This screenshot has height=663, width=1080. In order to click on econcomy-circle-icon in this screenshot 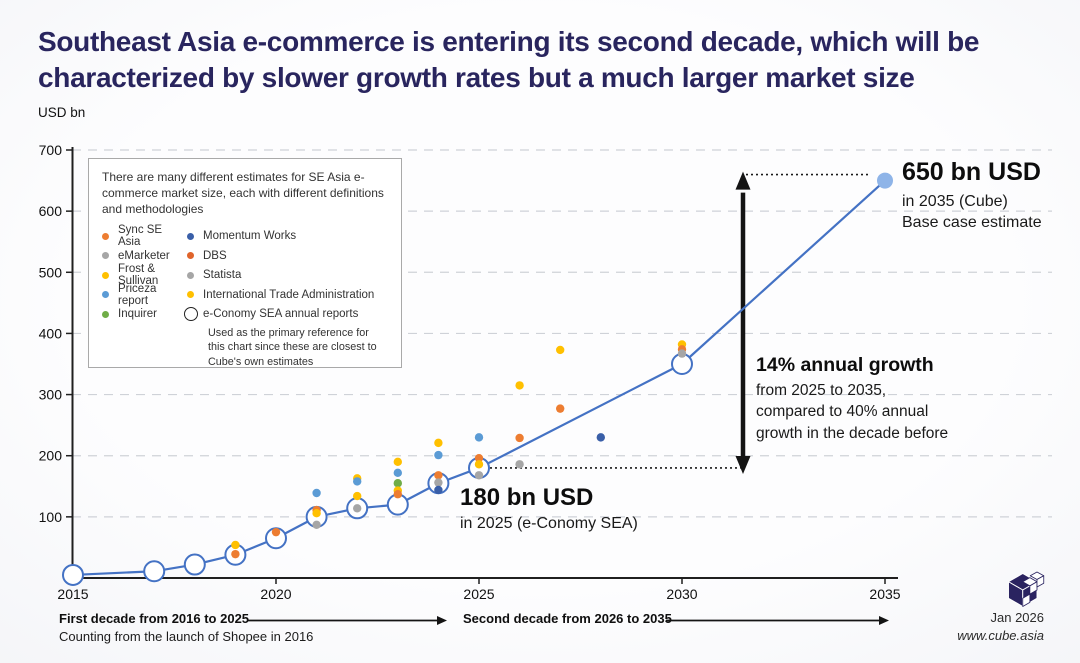, I will do `click(191, 314)`.